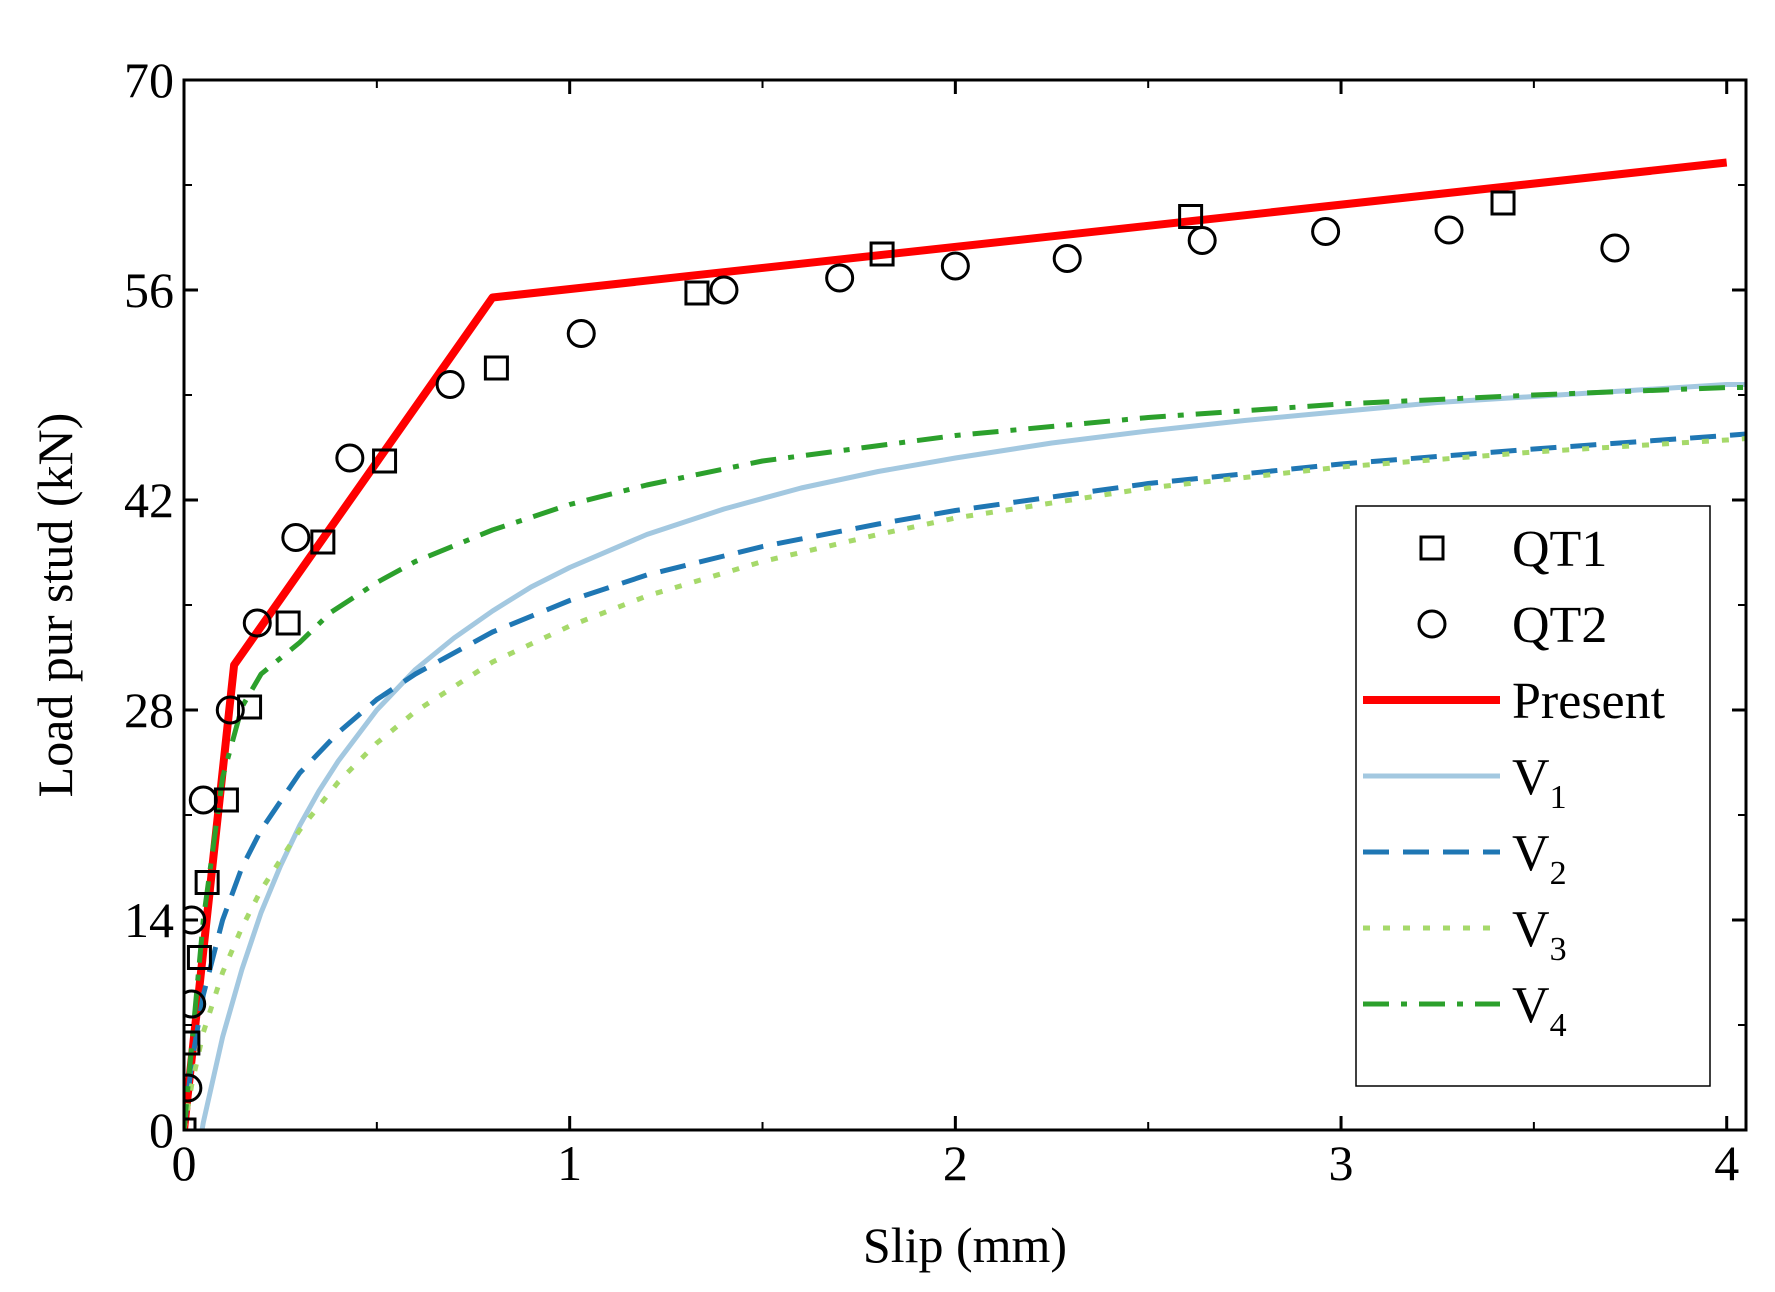 The height and width of the screenshot is (1292, 1775). Describe the element at coordinates (1558, 873) in the screenshot. I see `legend-label-subscript: 2` at that location.